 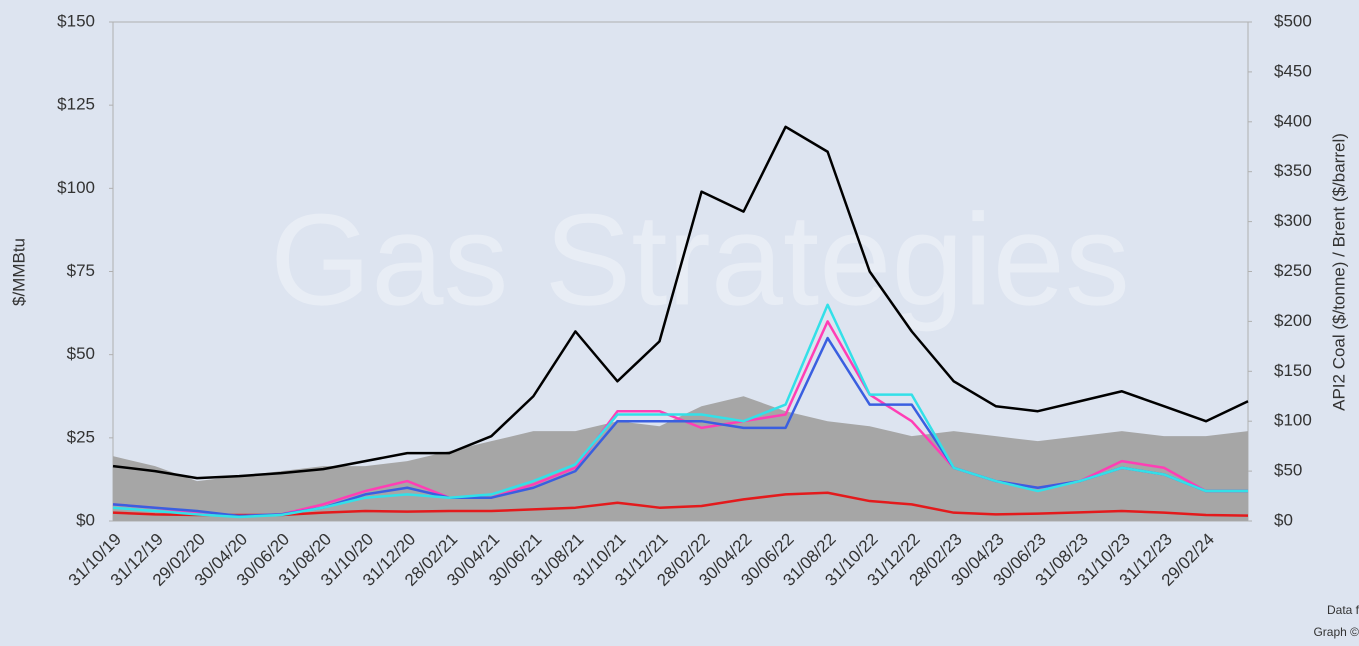 I want to click on y-tick-label: $25, so click(x=81, y=436).